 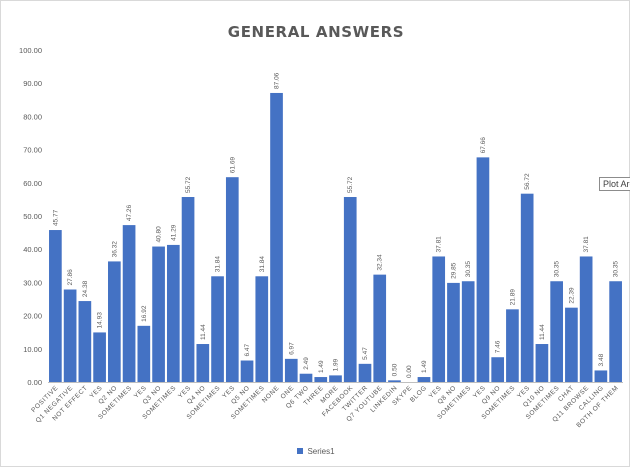 I want to click on legend-label: Series1, so click(x=321, y=451).